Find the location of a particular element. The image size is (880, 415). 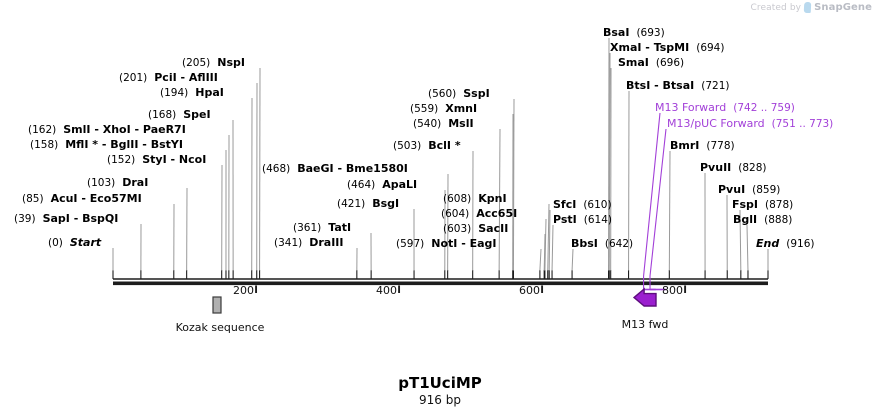

enzyme-label-tati-361: (361) TatI is located at coordinates (322, 228).